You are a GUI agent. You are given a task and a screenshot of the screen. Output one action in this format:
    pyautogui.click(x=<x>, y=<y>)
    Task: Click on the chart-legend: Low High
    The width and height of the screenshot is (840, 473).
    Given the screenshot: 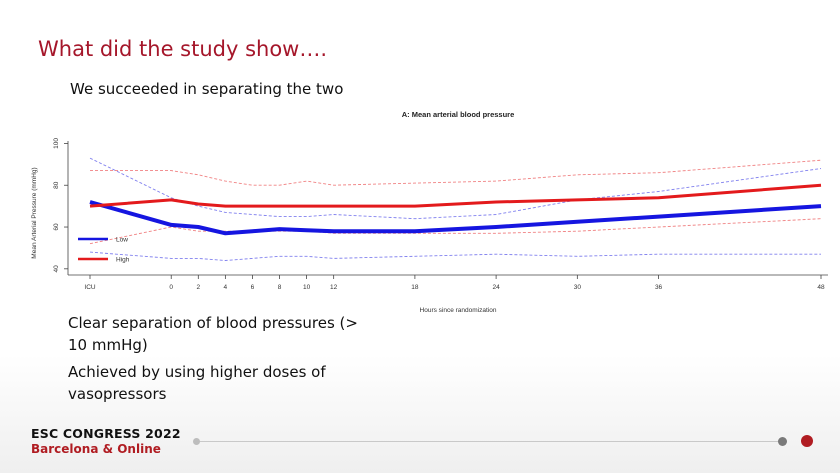 What is the action you would take?
    pyautogui.click(x=104, y=250)
    